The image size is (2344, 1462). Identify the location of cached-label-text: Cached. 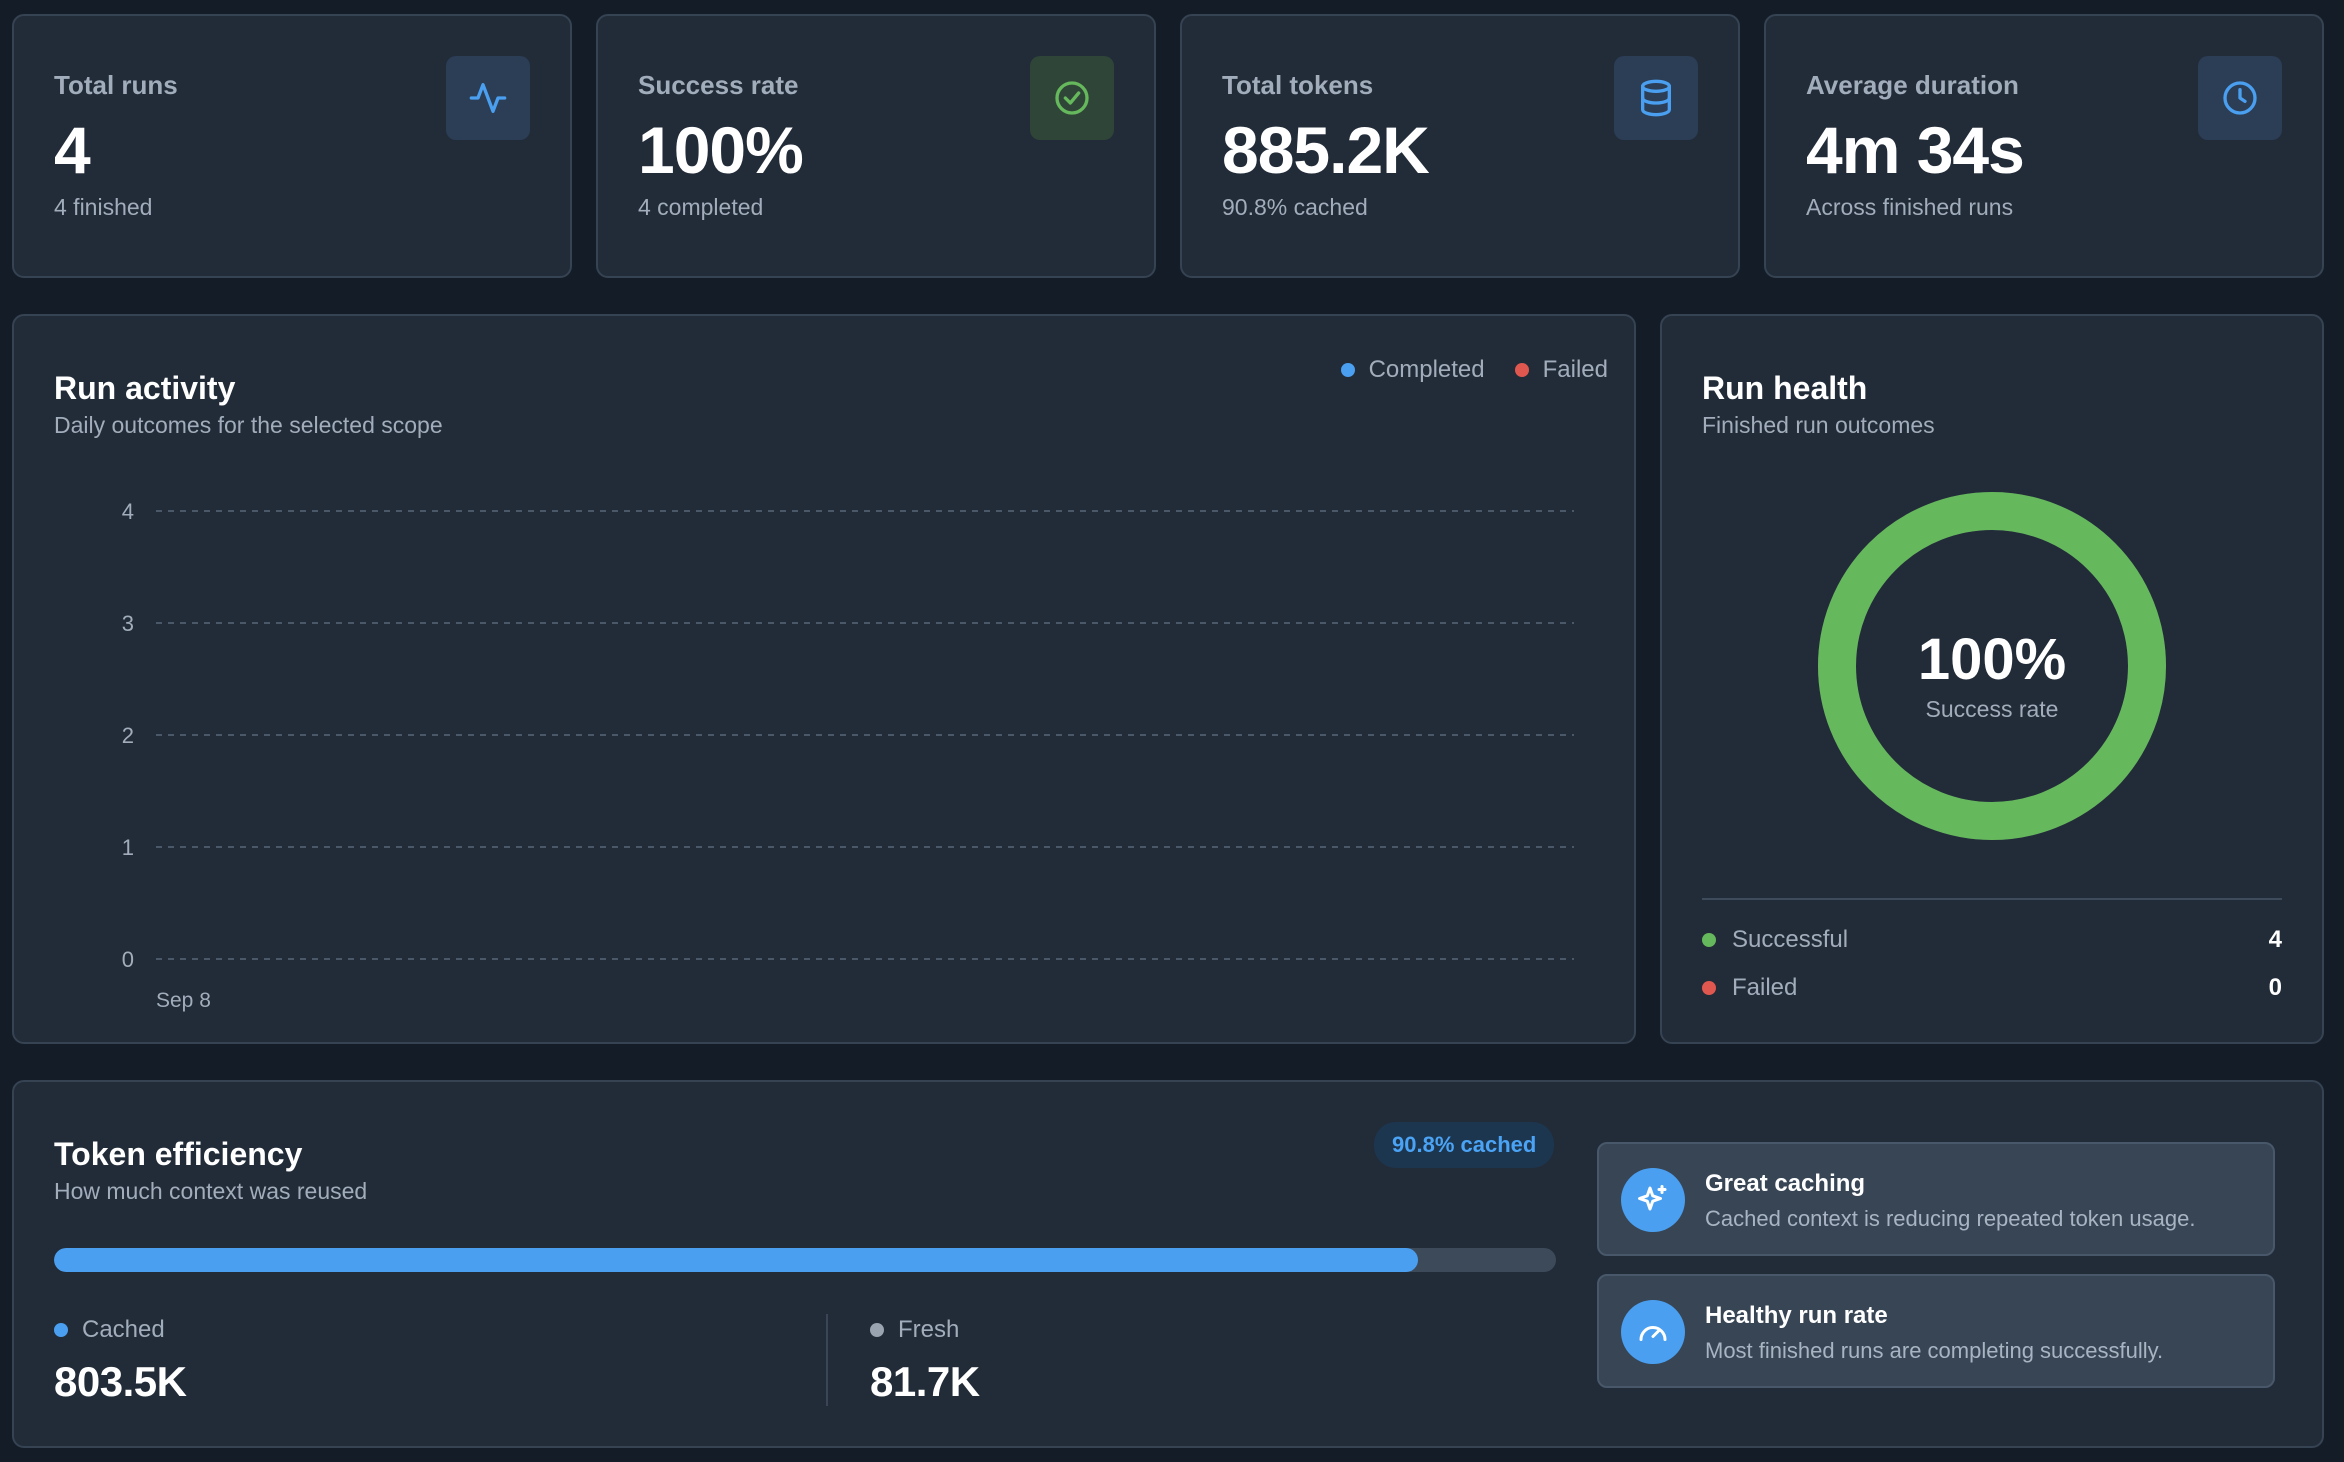
(123, 1329).